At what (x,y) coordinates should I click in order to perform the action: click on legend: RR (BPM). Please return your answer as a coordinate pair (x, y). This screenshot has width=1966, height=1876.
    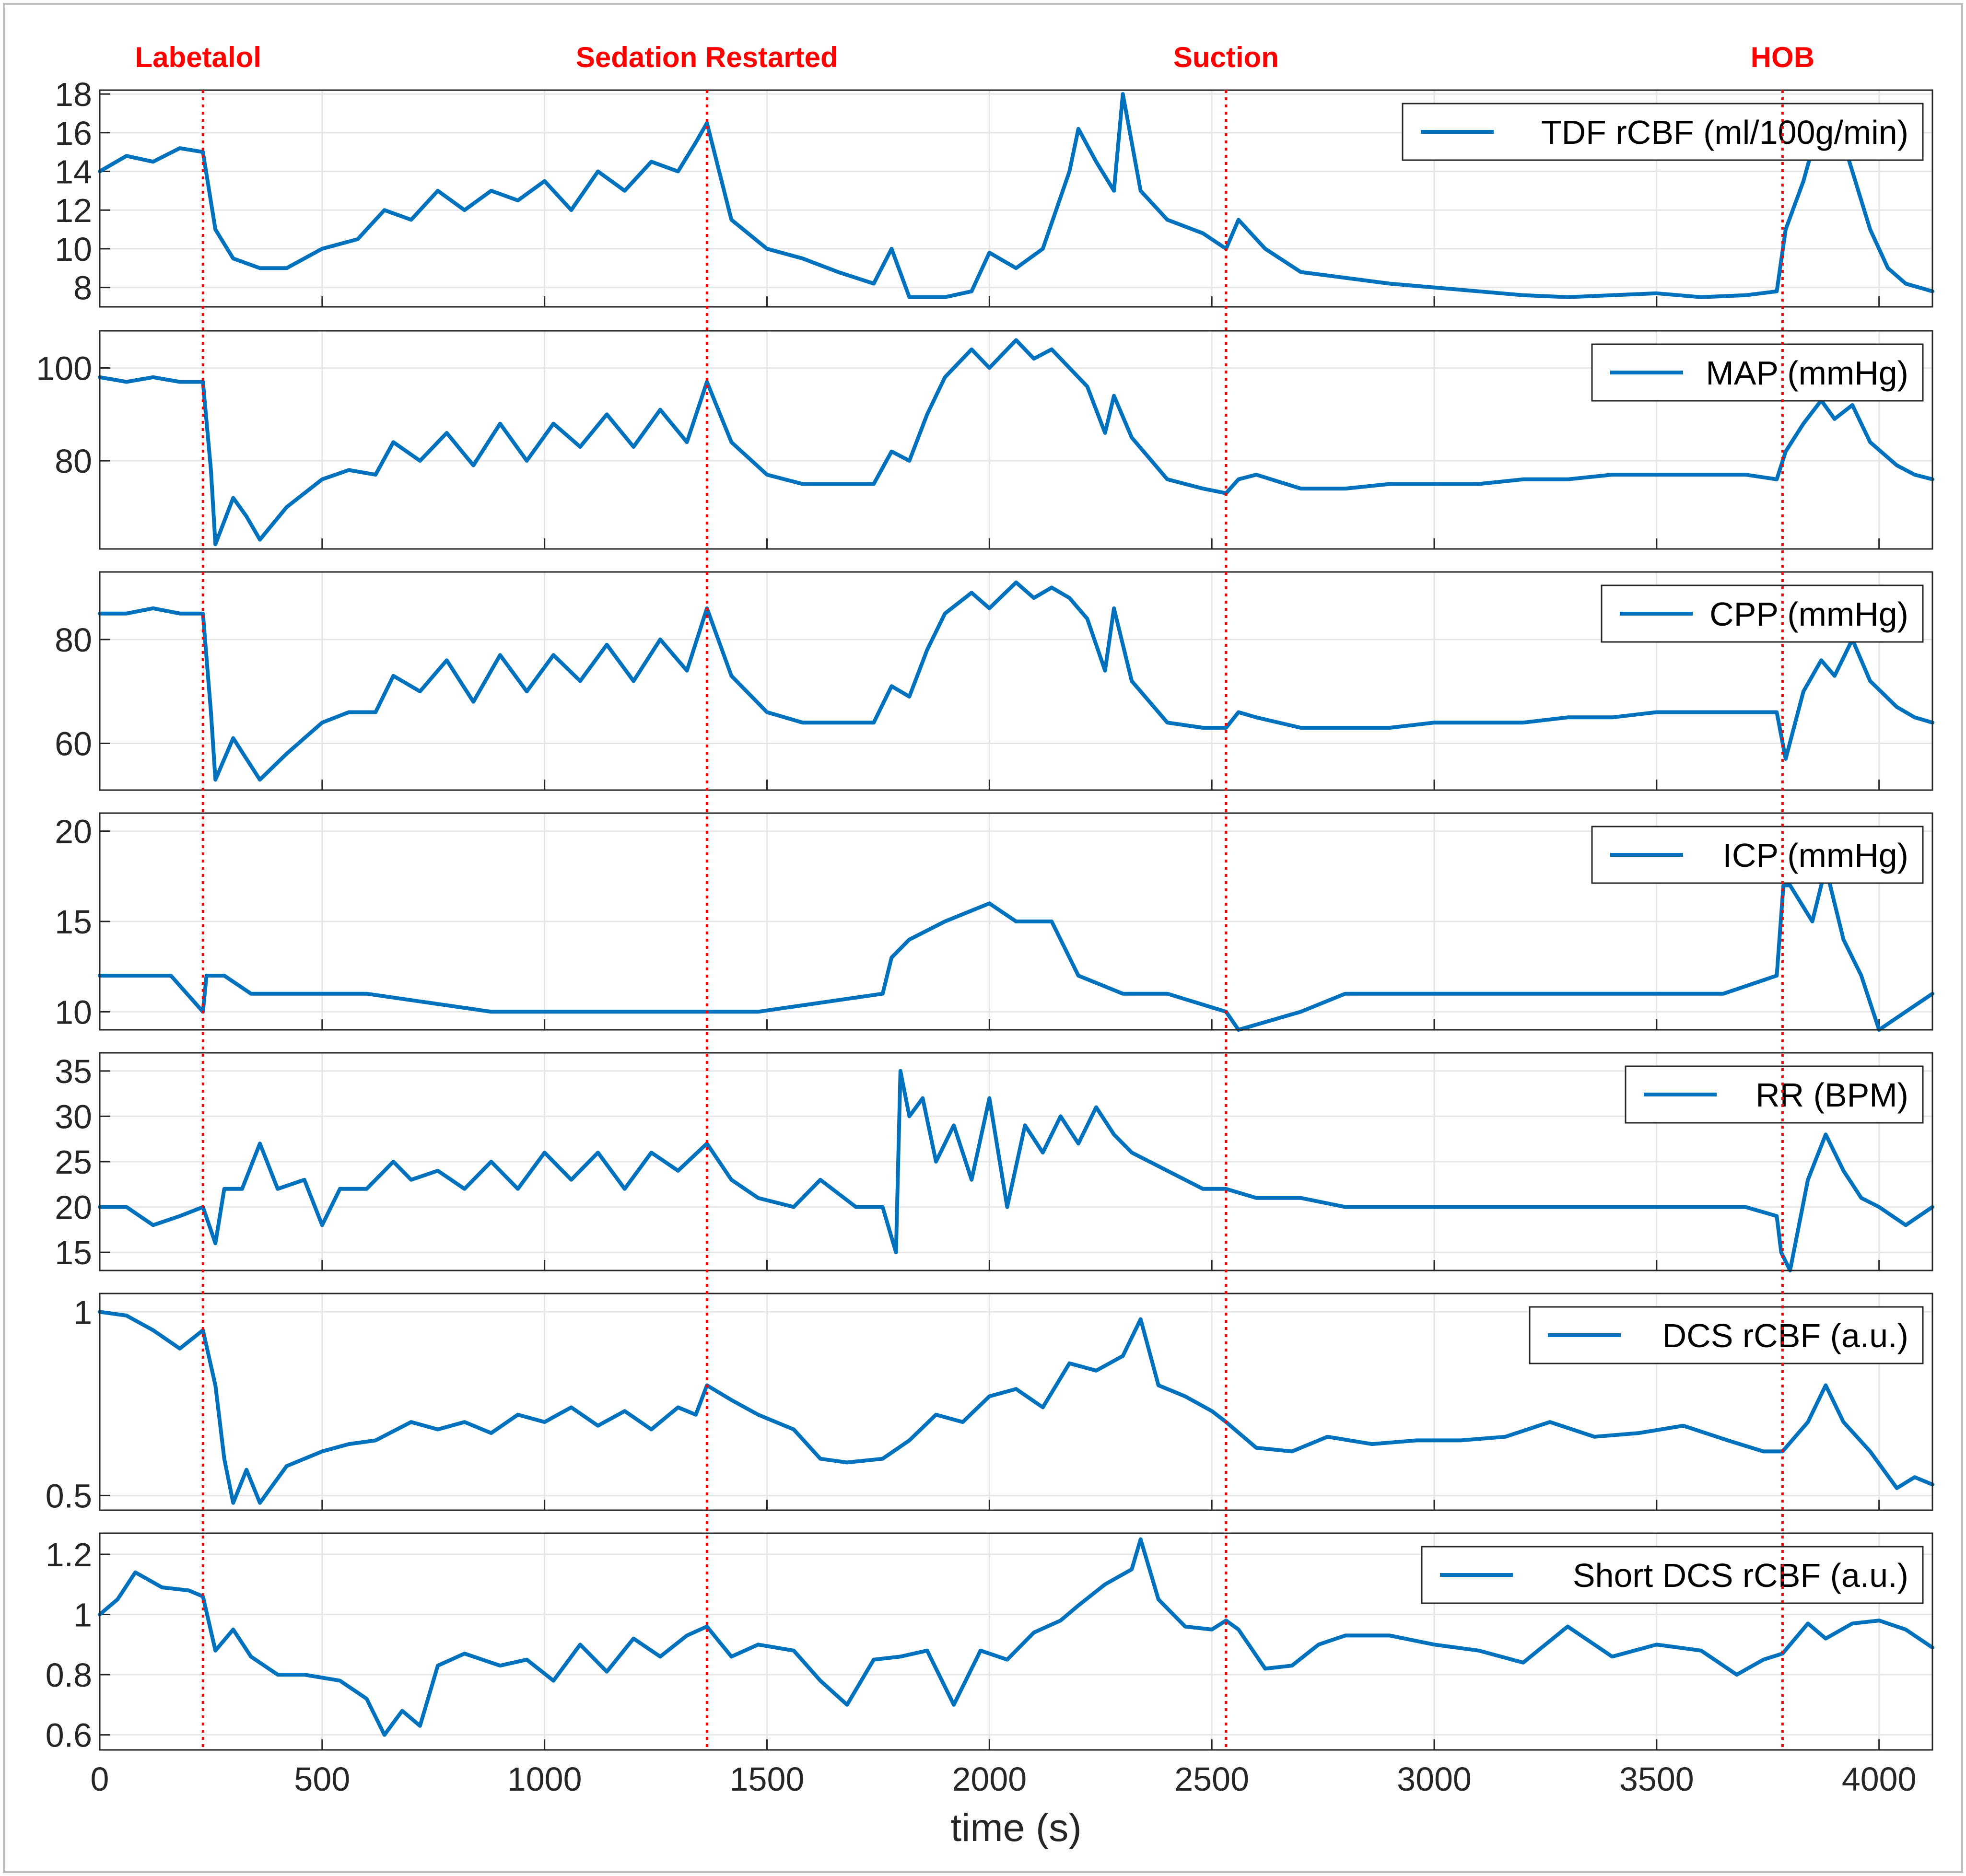
    Looking at the image, I should click on (1774, 1094).